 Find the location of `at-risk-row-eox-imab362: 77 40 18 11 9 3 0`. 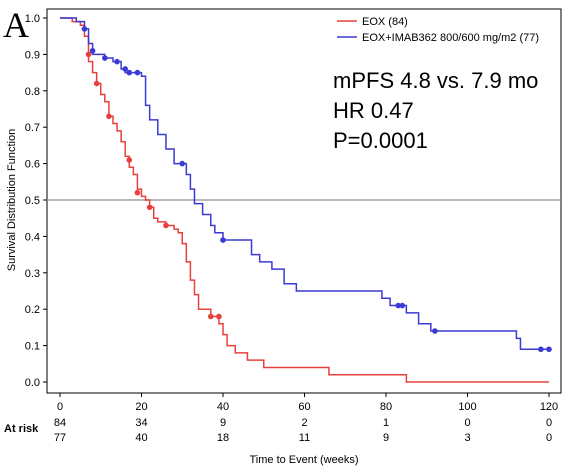

at-risk-row-eox-imab362: 77 40 18 11 9 3 0 is located at coordinates (303, 438).